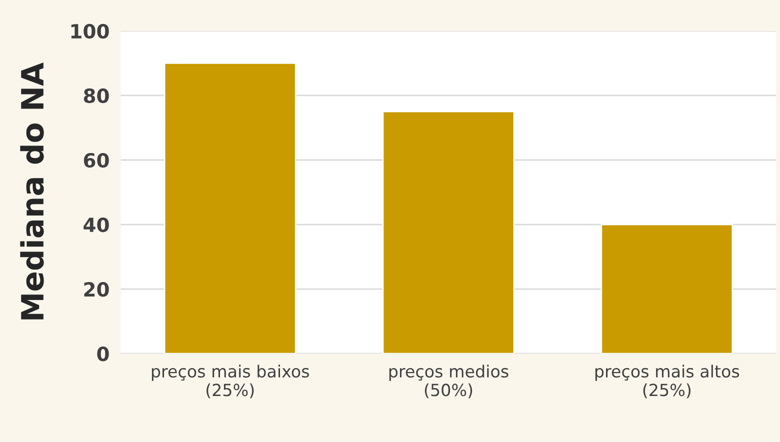  I want to click on y-tick-label: 80, so click(96, 96).